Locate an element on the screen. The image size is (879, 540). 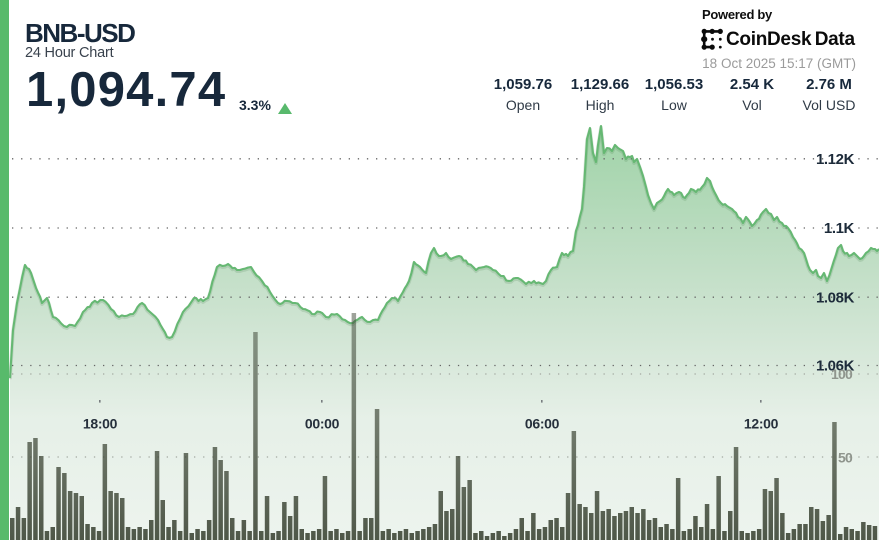
svg-text: 12:00 is located at coordinates (761, 423).